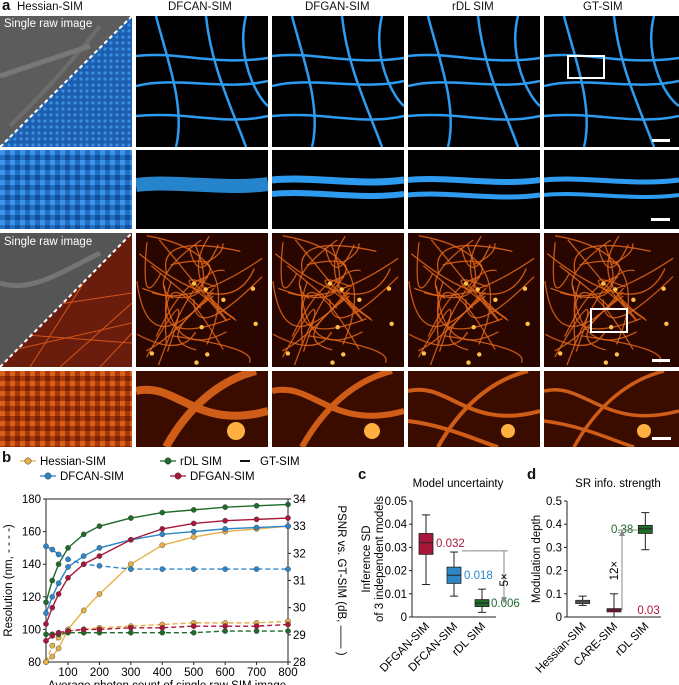  I want to click on value-label: 0.03, so click(648, 611).